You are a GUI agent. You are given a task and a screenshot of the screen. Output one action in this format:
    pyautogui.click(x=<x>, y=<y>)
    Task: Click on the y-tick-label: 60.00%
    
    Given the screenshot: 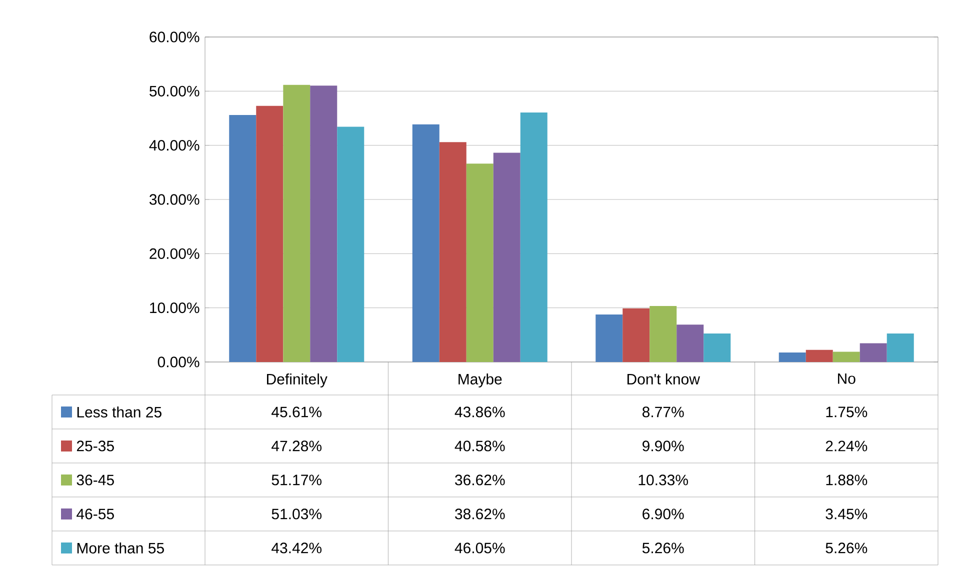 What is the action you would take?
    pyautogui.click(x=175, y=37)
    